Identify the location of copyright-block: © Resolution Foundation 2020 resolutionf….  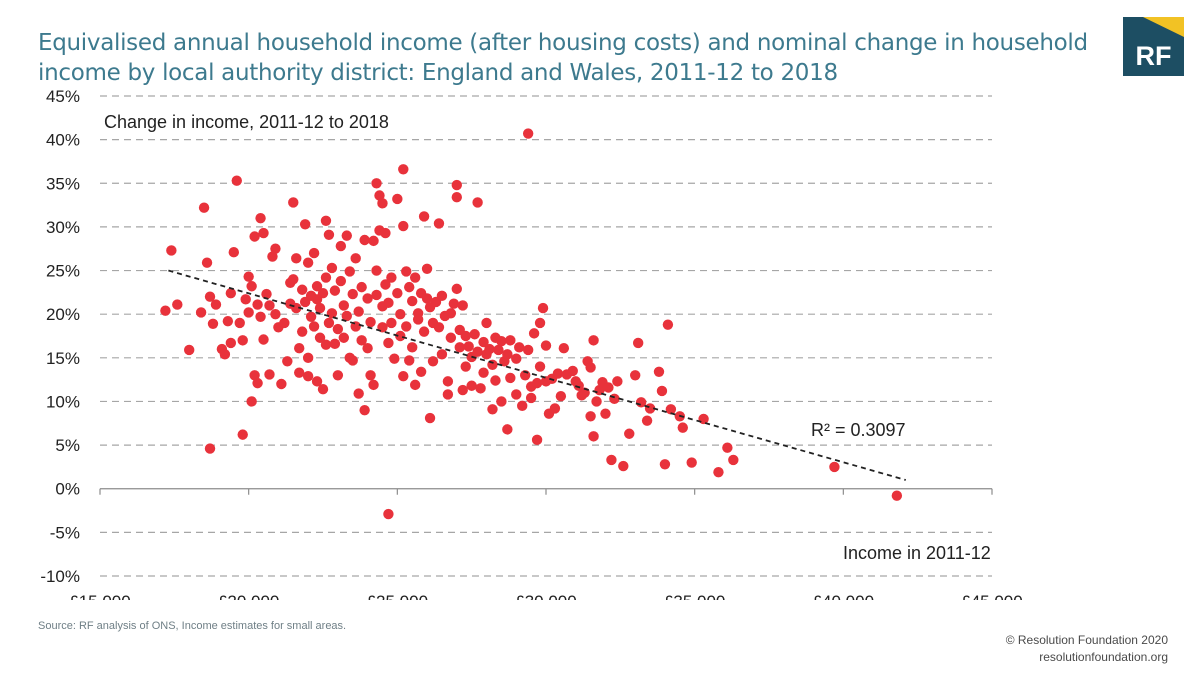
(1087, 649).